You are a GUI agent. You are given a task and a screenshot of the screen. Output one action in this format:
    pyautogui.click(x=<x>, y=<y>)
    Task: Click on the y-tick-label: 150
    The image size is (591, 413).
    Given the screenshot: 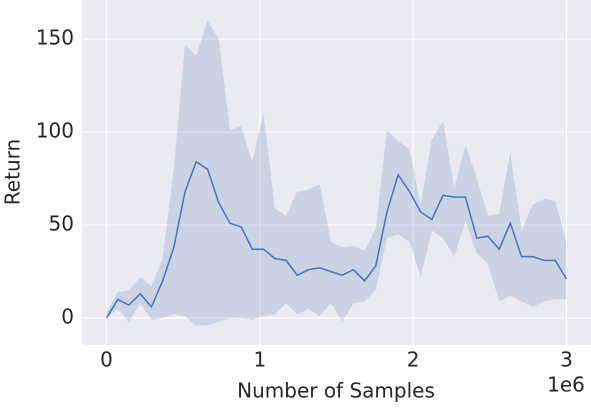 What is the action you would take?
    pyautogui.click(x=55, y=38)
    